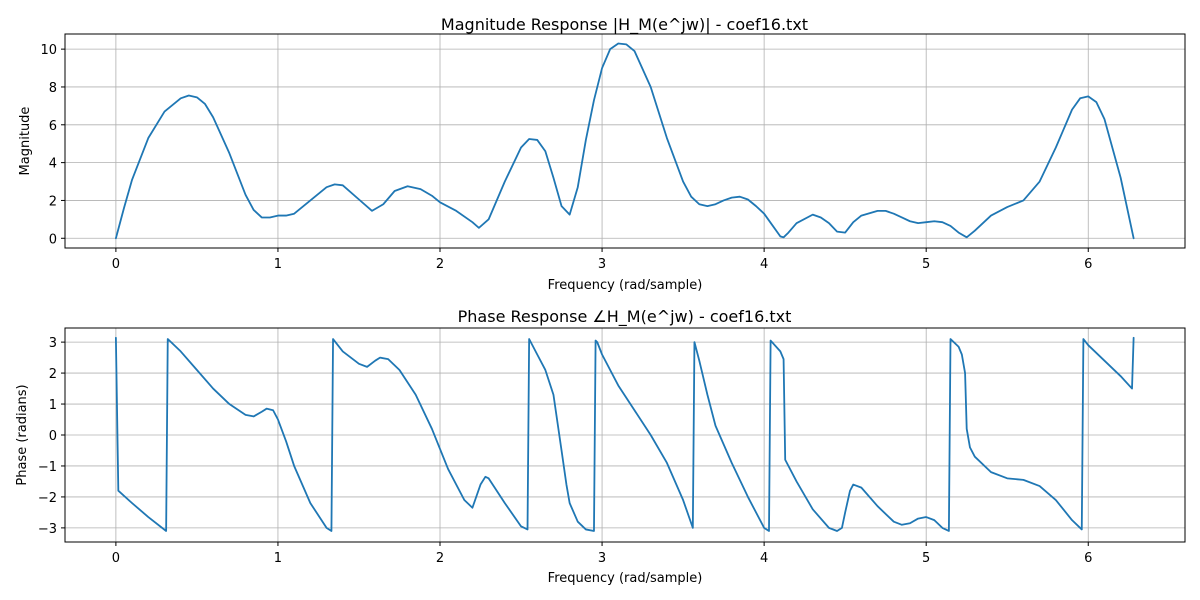 Image resolution: width=1200 pixels, height=600 pixels. Describe the element at coordinates (53, 239) in the screenshot. I see `magnitude-y-tick-label: 0` at that location.